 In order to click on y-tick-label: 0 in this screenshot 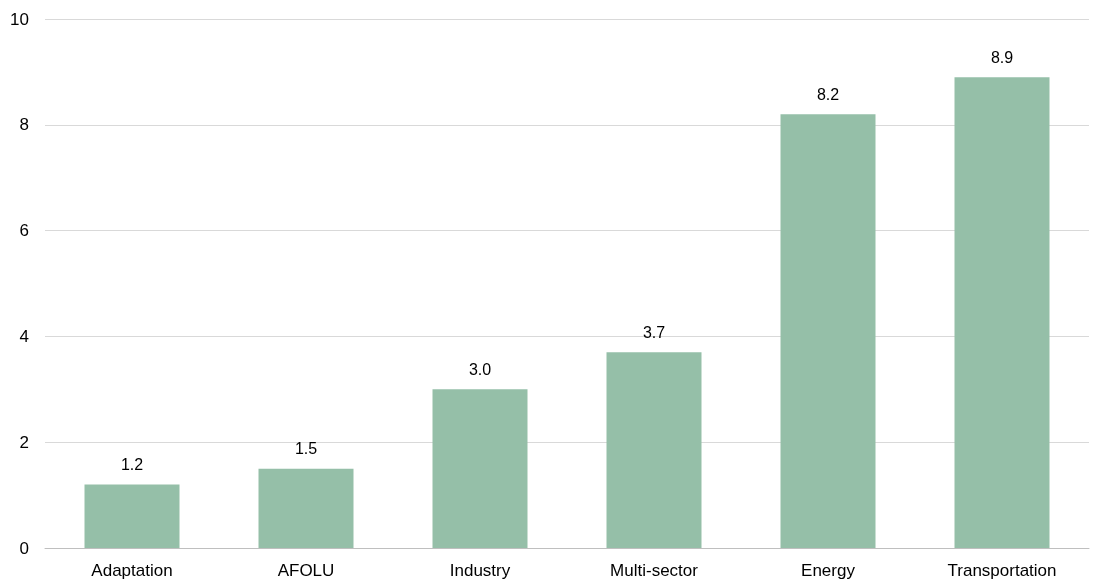, I will do `click(24, 548)`.